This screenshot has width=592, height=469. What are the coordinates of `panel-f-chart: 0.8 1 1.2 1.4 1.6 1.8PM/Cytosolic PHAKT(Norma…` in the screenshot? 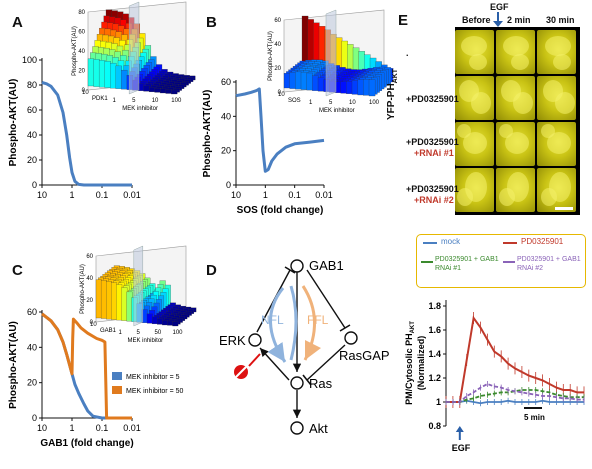 It's located at (494, 376).